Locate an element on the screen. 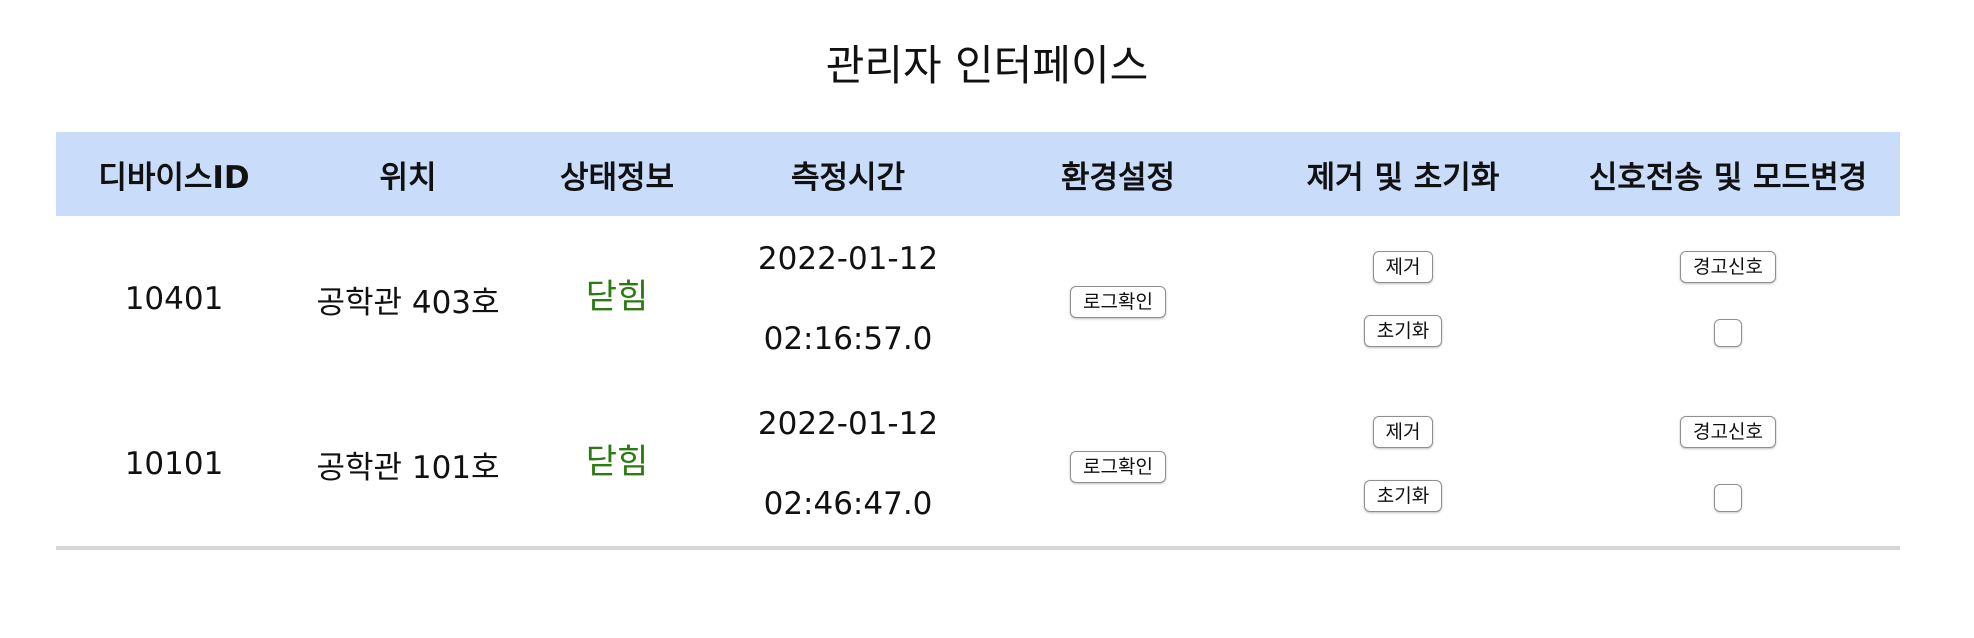 Image resolution: width=1974 pixels, height=638 pixels. table-footer is located at coordinates (978, 549).